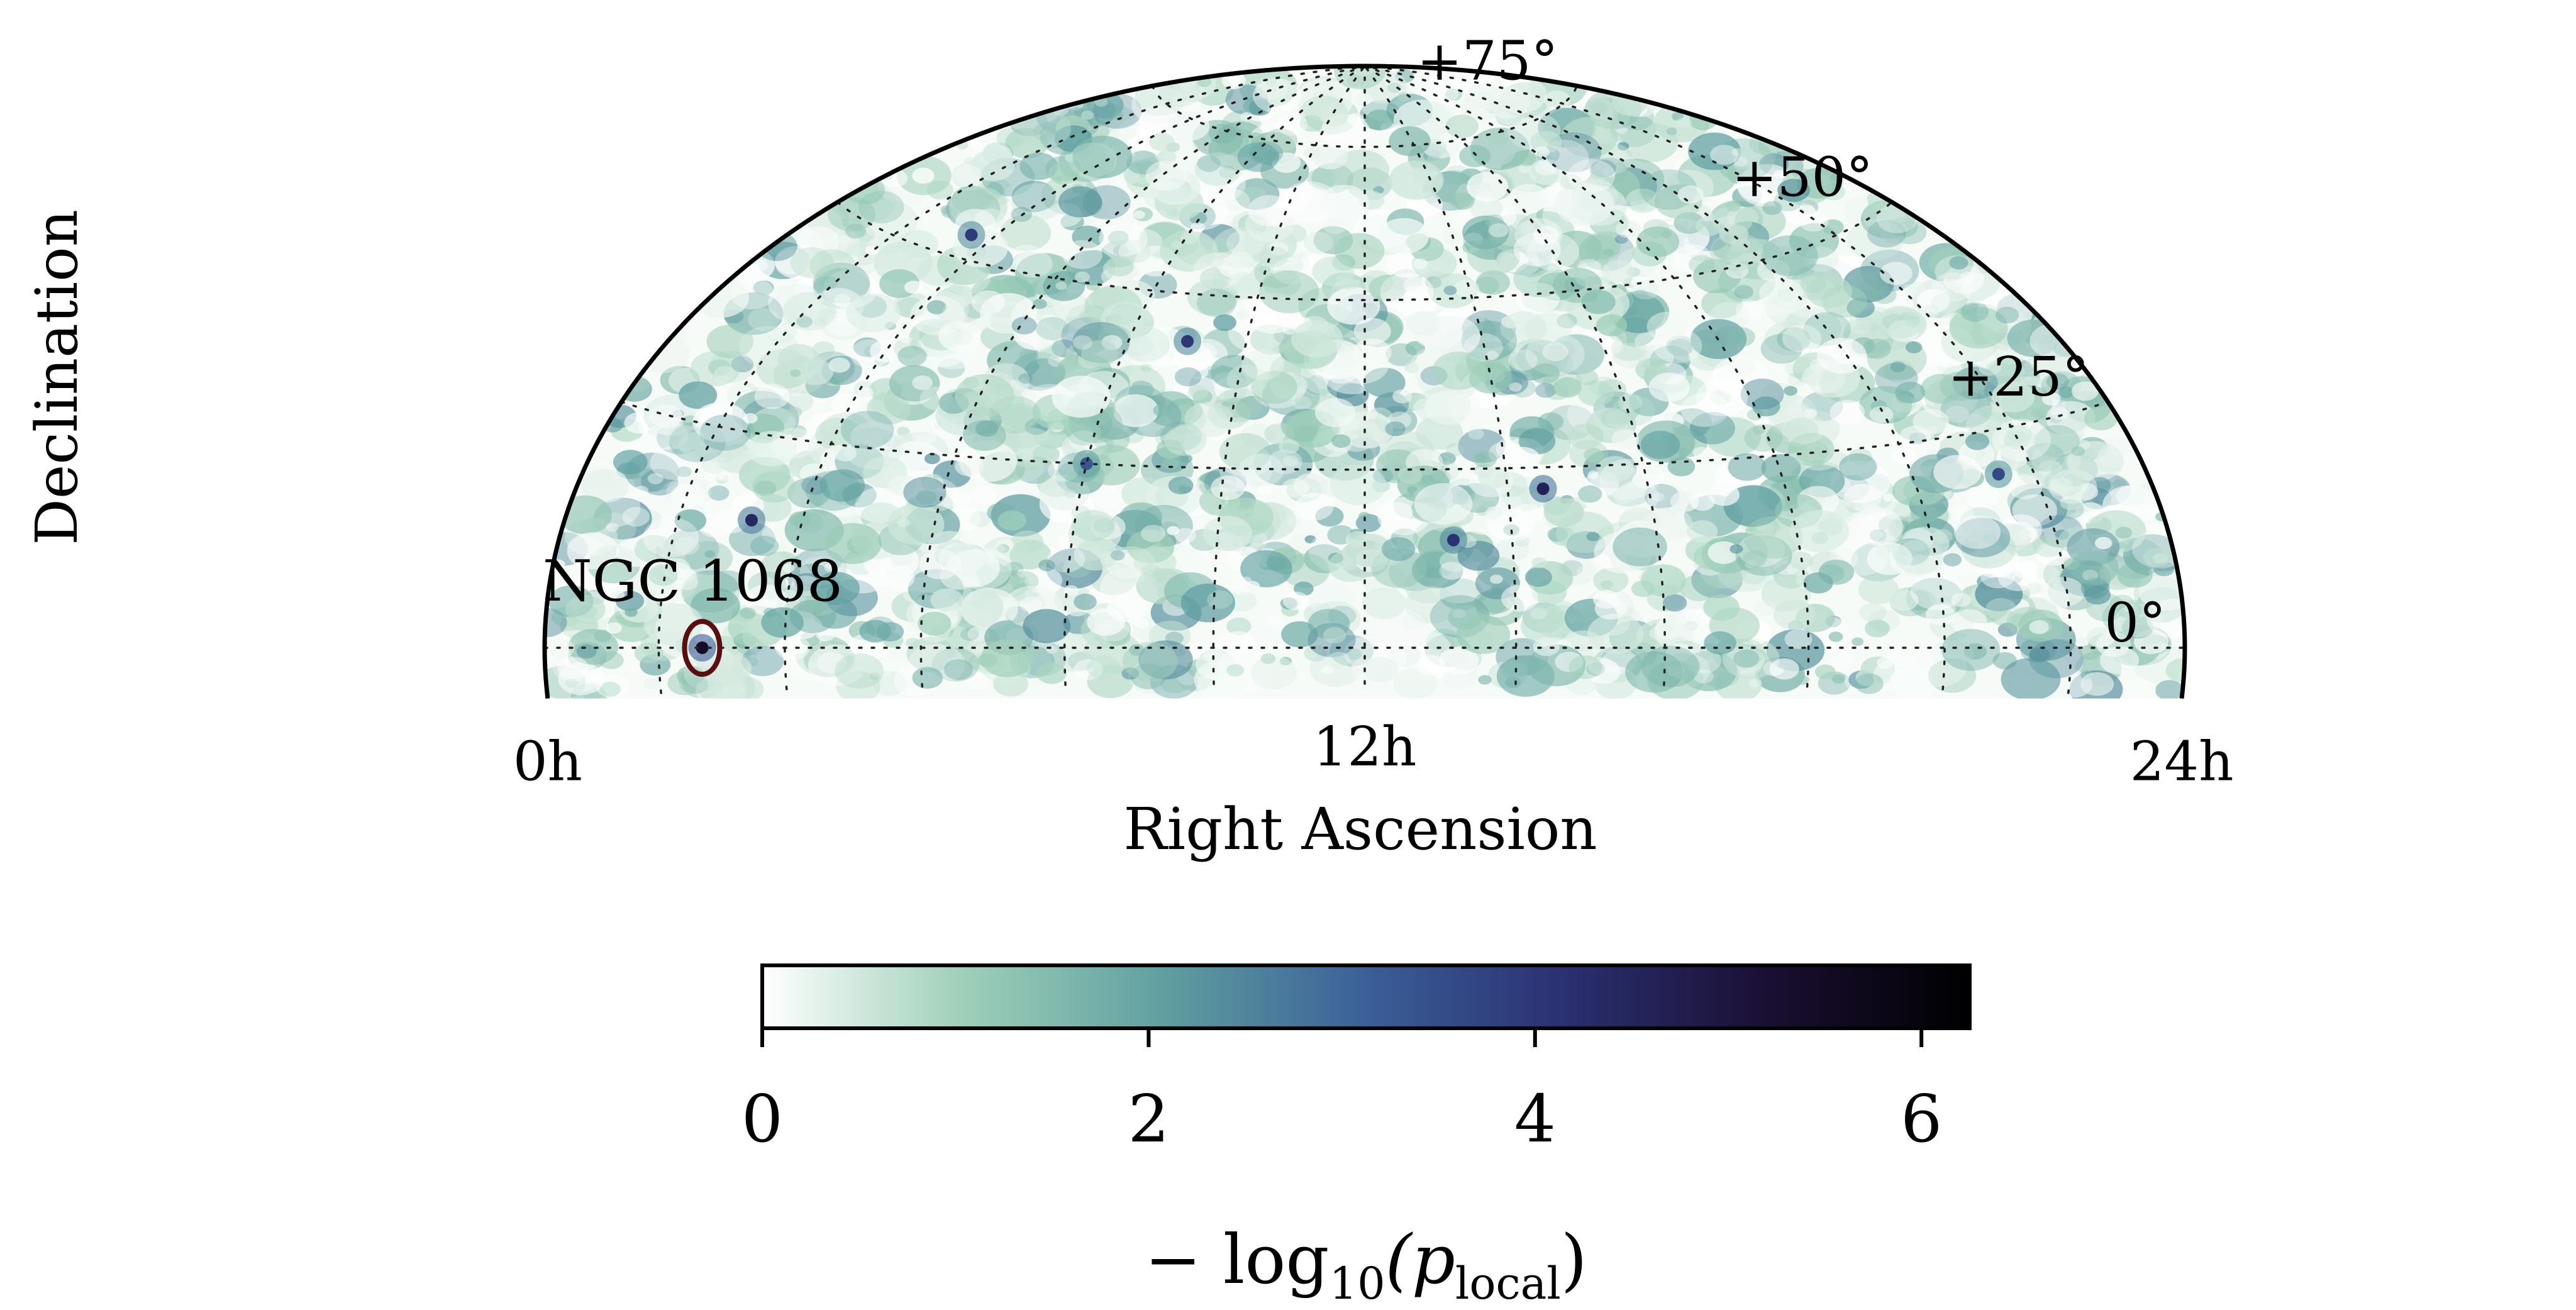  What do you see at coordinates (1803, 178) in the screenshot?
I see `y-tick-label: +50°` at bounding box center [1803, 178].